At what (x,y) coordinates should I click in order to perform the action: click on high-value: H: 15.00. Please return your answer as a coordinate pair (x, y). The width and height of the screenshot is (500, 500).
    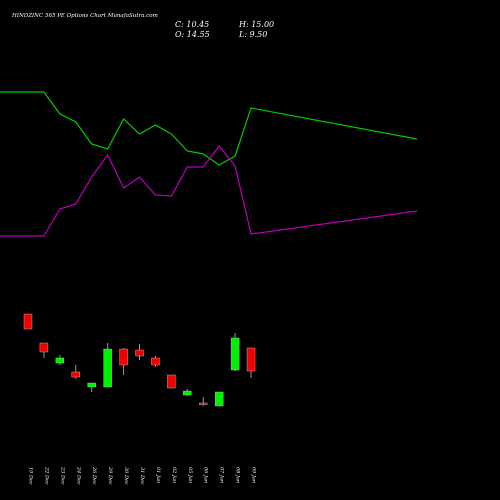
    Looking at the image, I should click on (256, 24).